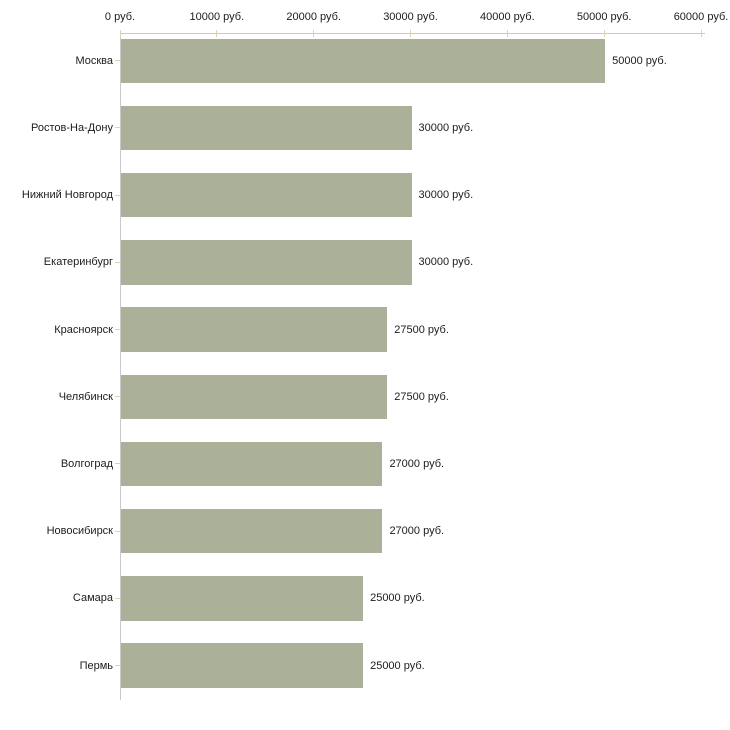 The height and width of the screenshot is (730, 730). What do you see at coordinates (85, 396) in the screenshot?
I see `category-label: Челябинск` at bounding box center [85, 396].